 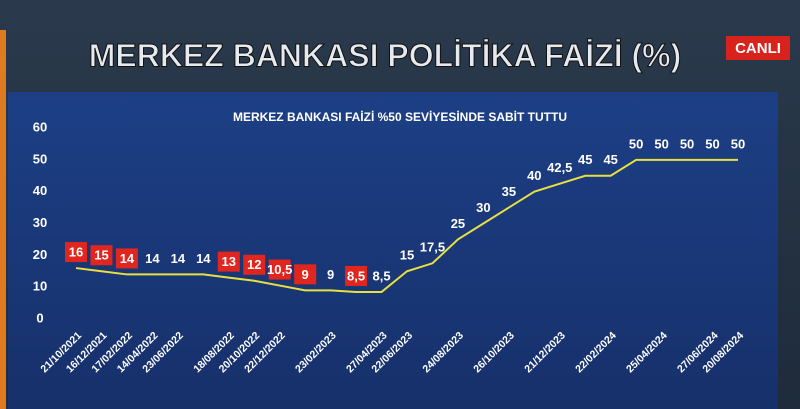 I want to click on y-tick-label: 0, so click(x=39, y=317).